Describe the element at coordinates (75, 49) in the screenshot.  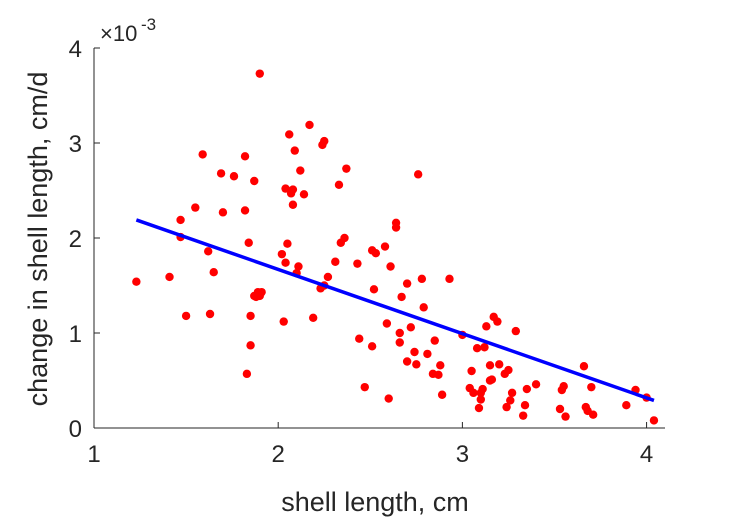
I see `y-tick-label: 4` at that location.